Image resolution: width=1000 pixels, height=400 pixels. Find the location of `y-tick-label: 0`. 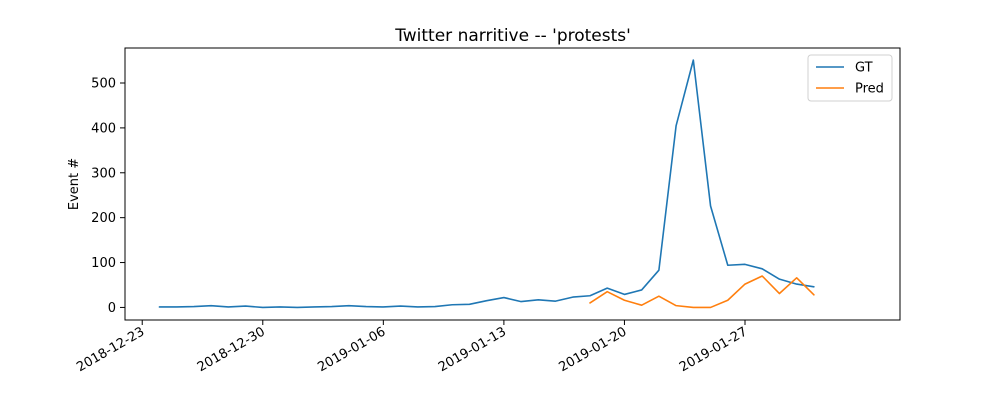

y-tick-label: 0 is located at coordinates (112, 308).